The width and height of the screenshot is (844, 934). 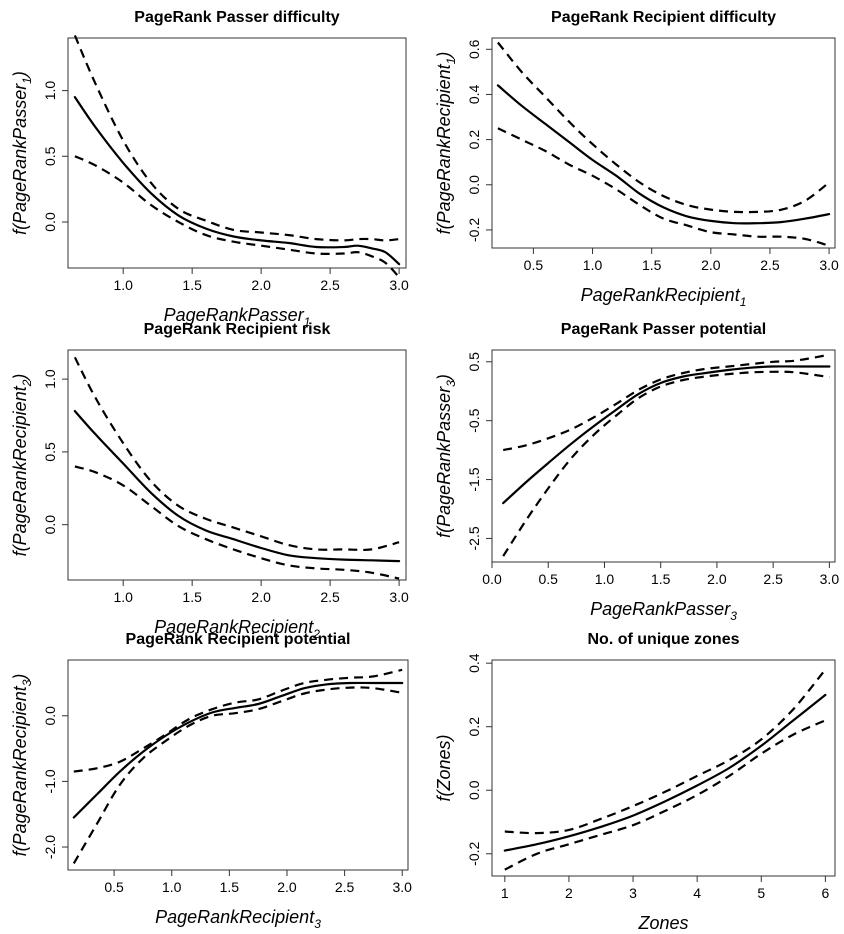 I want to click on y-tick-label: -1.0, so click(x=50, y=781).